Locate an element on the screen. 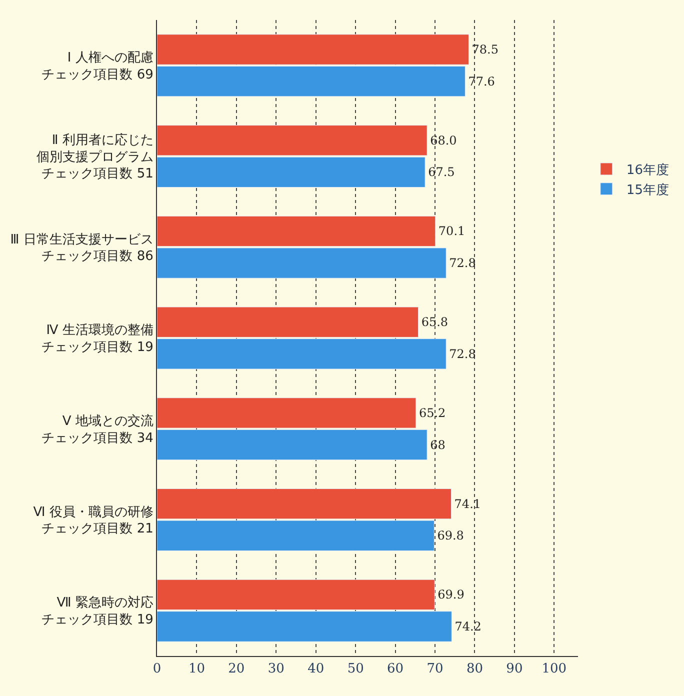 This screenshot has height=696, width=684. data-label: 77.6 is located at coordinates (481, 81).